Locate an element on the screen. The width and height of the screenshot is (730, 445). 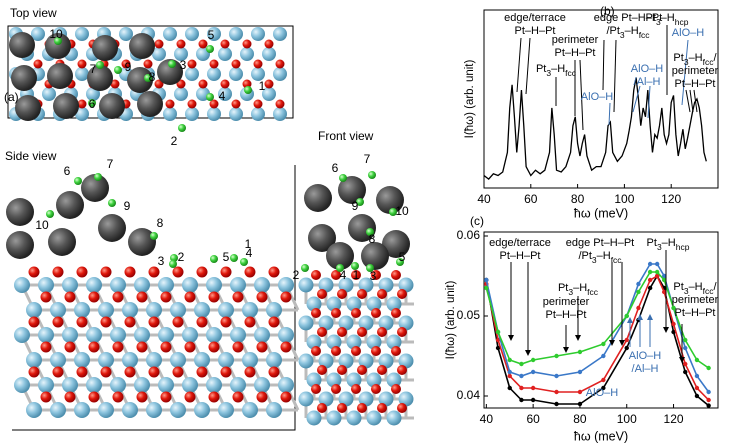
annotation: AlO–H is located at coordinates (602, 393).